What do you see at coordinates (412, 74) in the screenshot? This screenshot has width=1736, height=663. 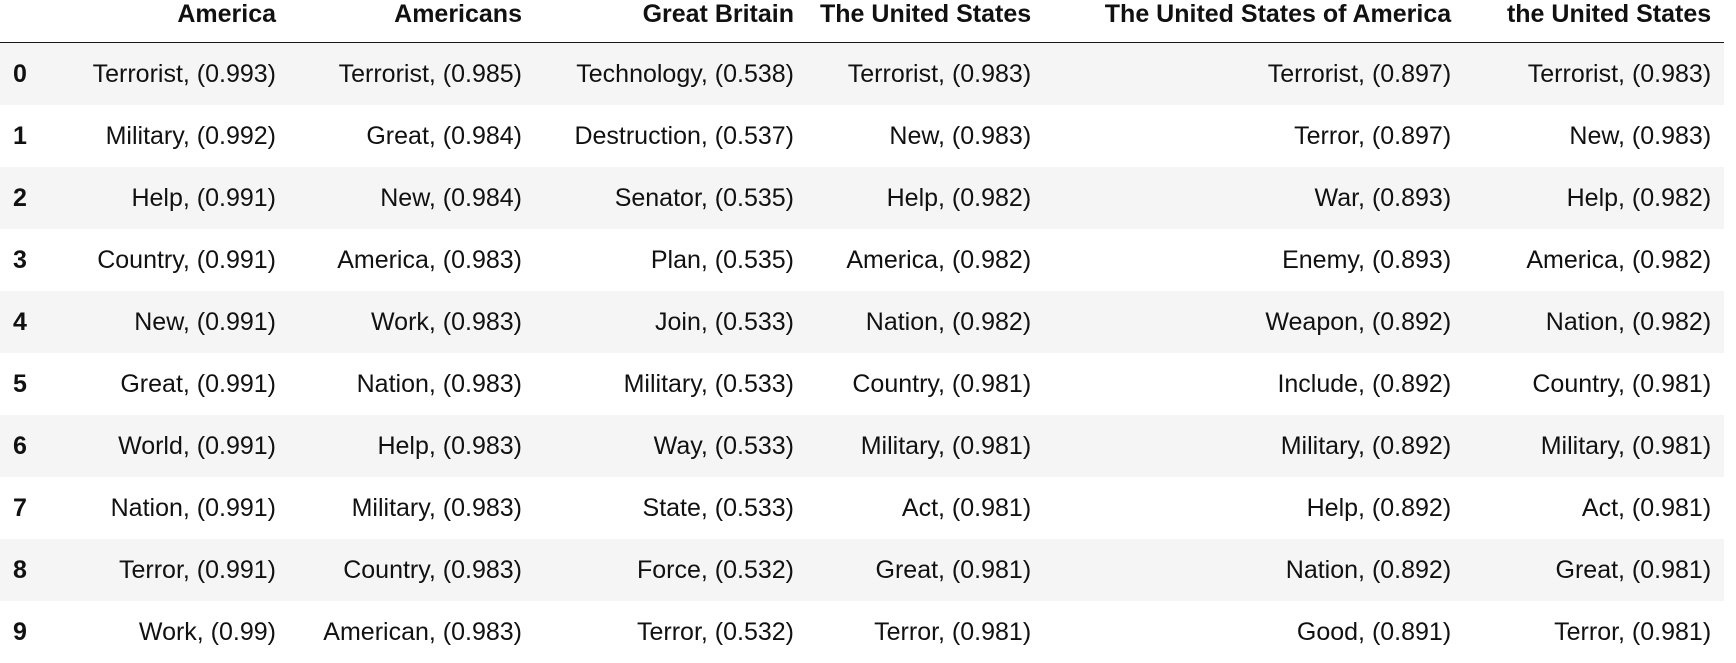 I see `table-cell: Terrorist, (0.985)` at bounding box center [412, 74].